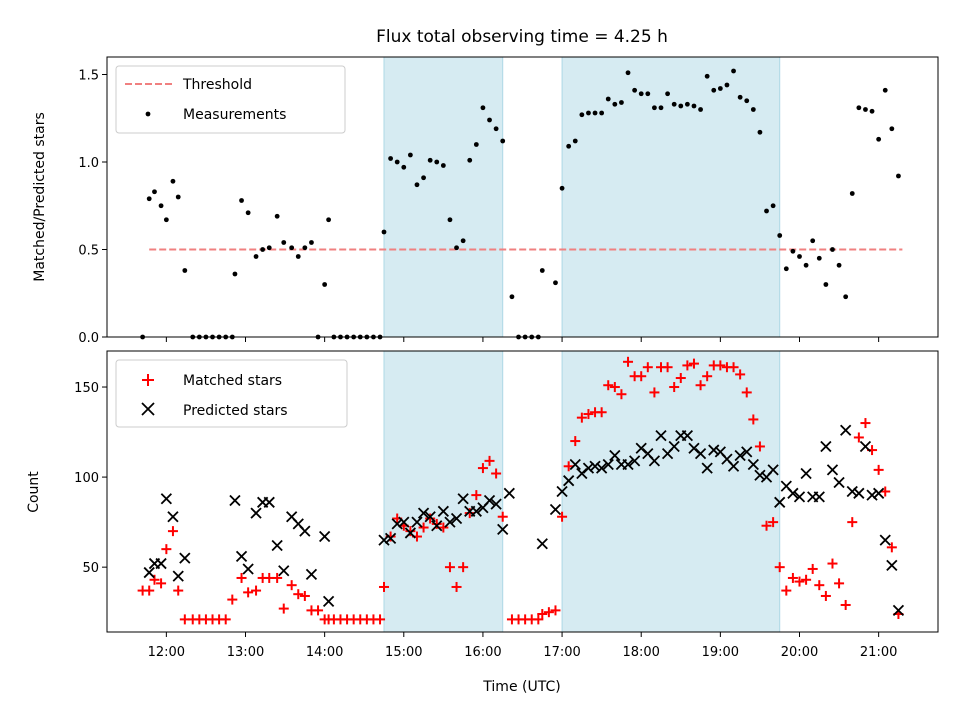  I want to click on x-tick-label: 13:00, so click(245, 652).